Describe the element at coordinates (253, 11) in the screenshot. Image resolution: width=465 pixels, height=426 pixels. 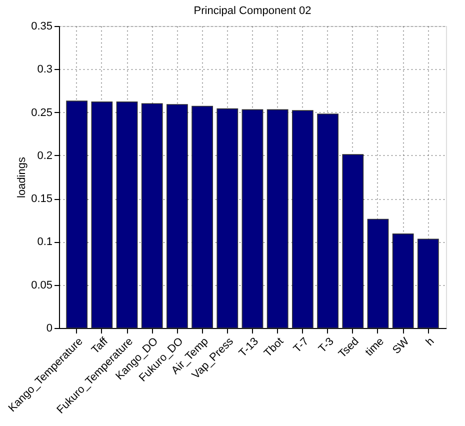
I see `chart-title: Principal Component 02` at that location.